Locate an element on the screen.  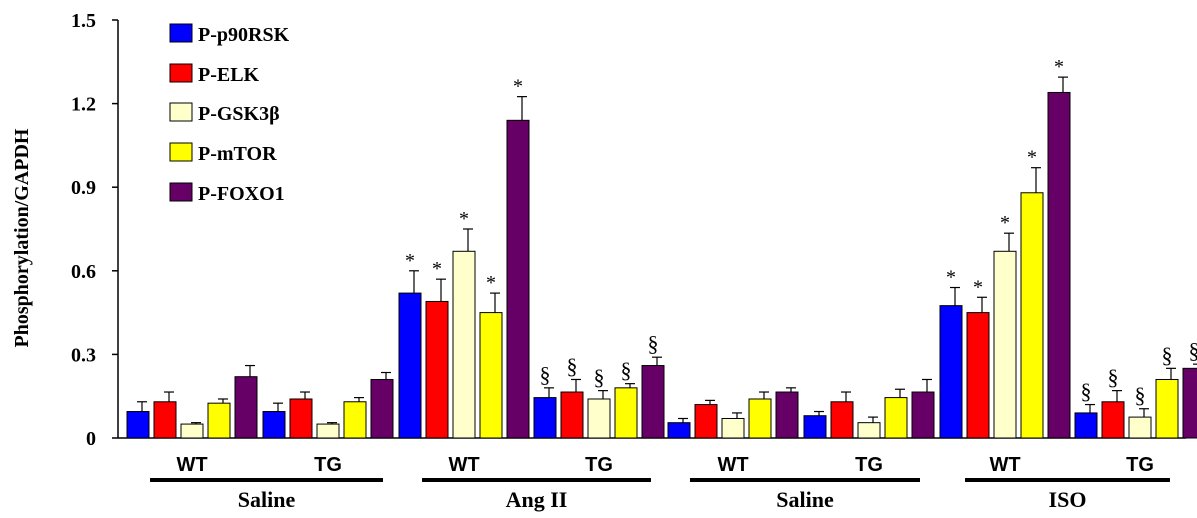
treatment-label: ISO is located at coordinates (1068, 499).